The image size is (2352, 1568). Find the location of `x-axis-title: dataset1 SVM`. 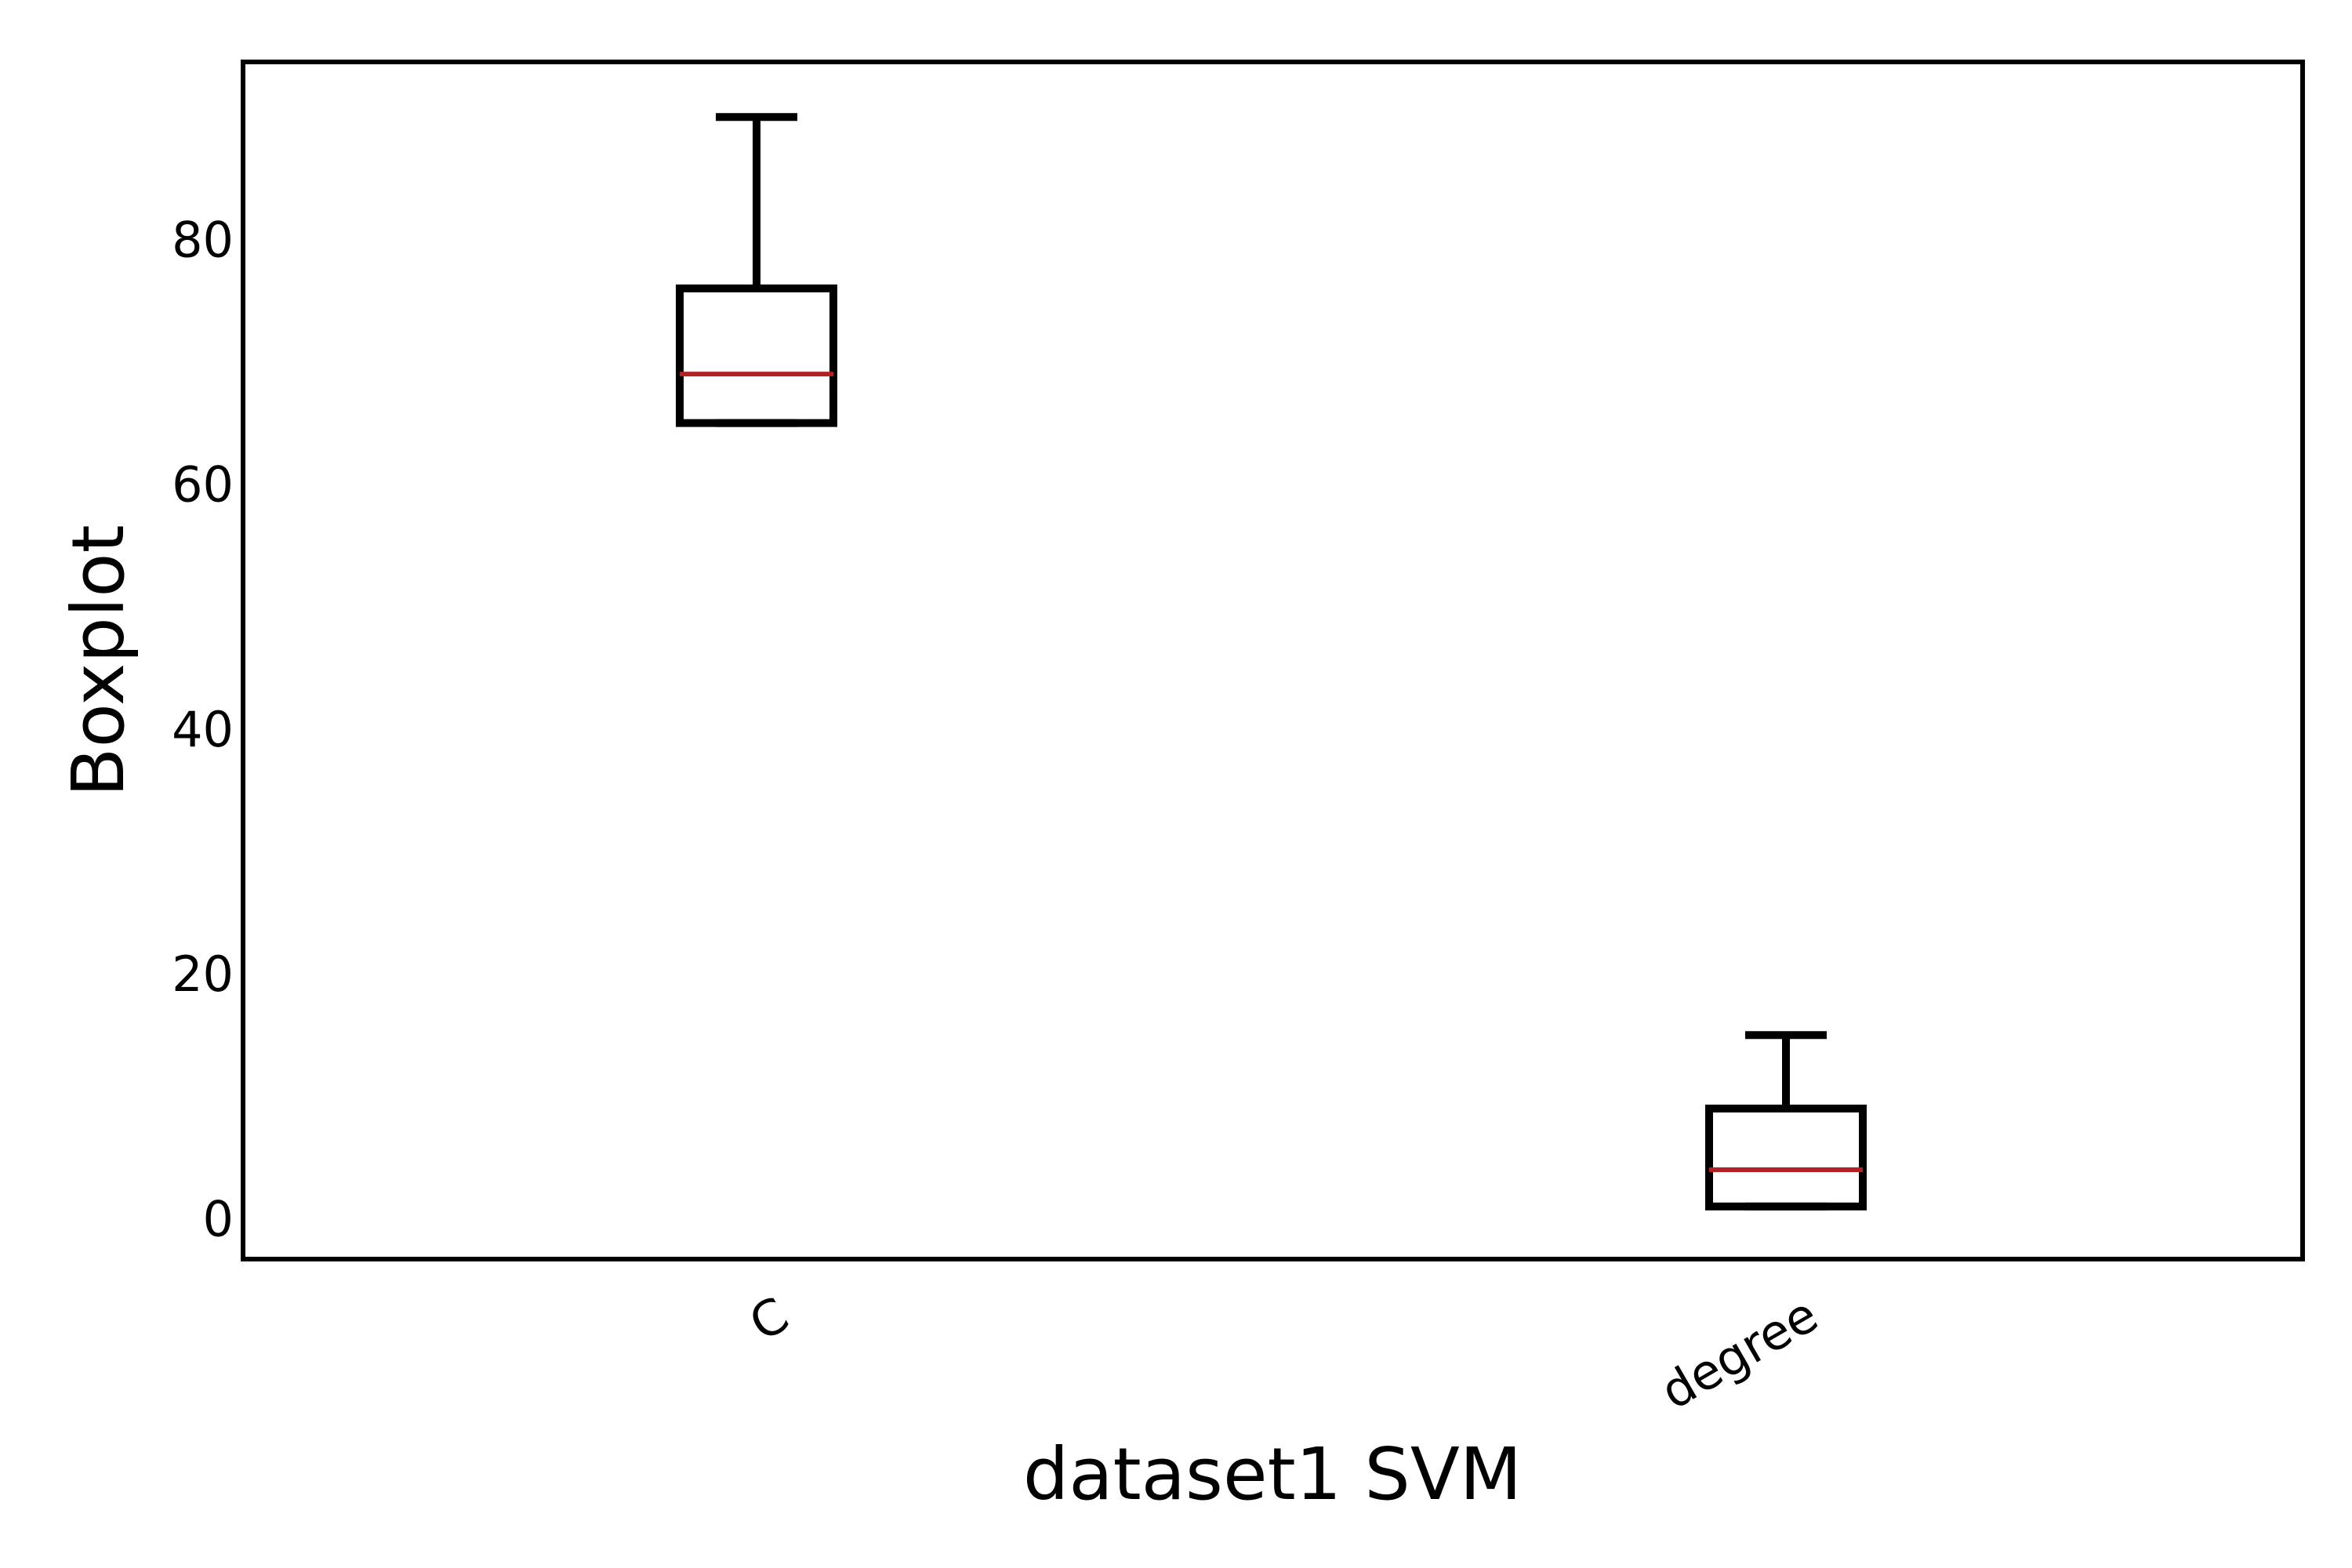

x-axis-title: dataset1 SVM is located at coordinates (1272, 1474).